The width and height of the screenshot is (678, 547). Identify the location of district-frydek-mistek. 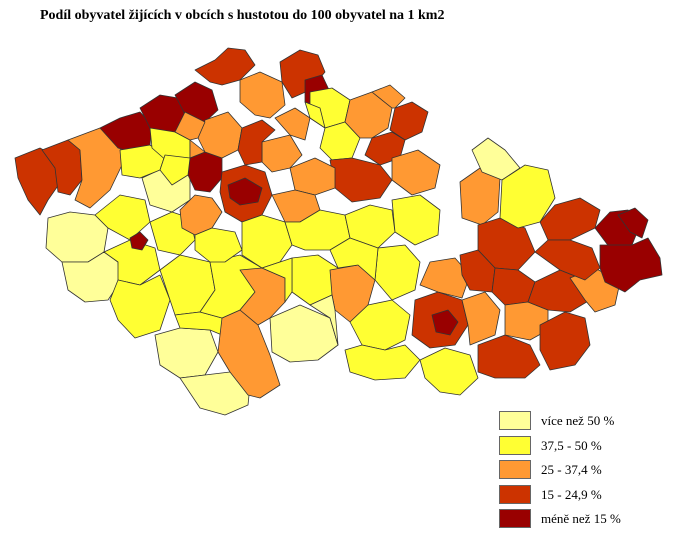
(631, 265).